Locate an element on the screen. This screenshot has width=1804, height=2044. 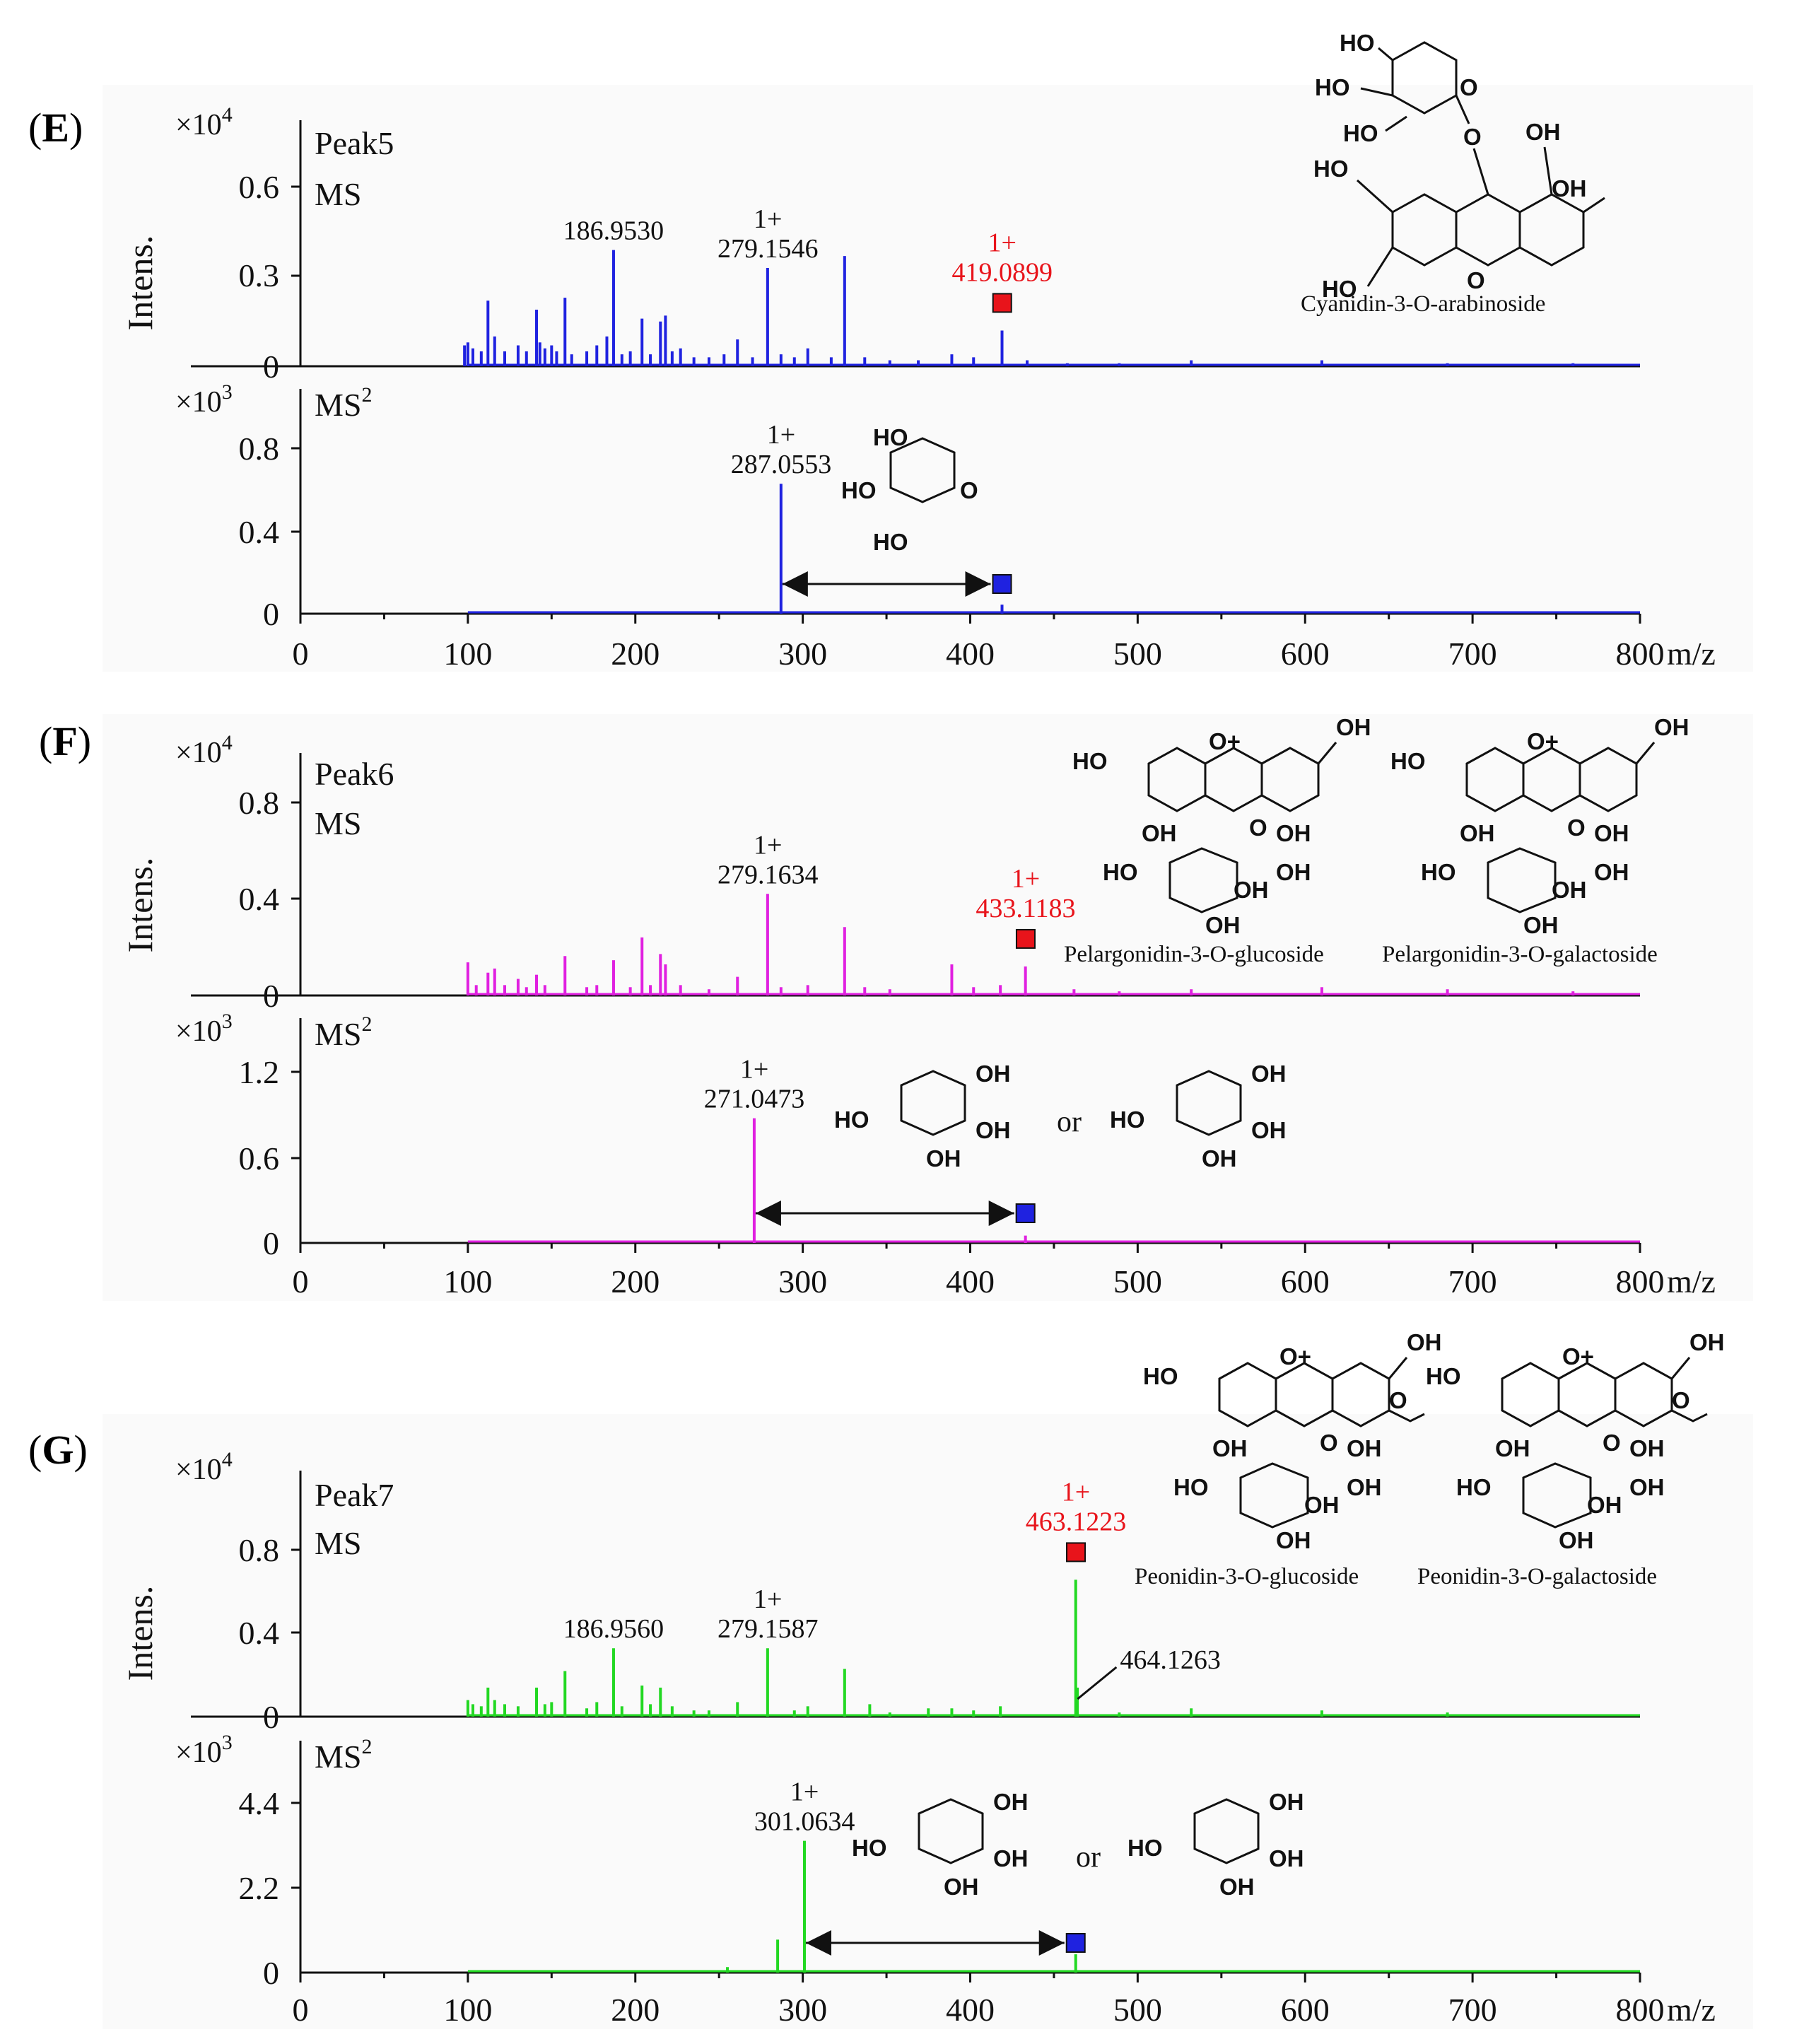
compound-name-g-0: Peonidin-3-O-glucoside is located at coordinates (1247, 1577).